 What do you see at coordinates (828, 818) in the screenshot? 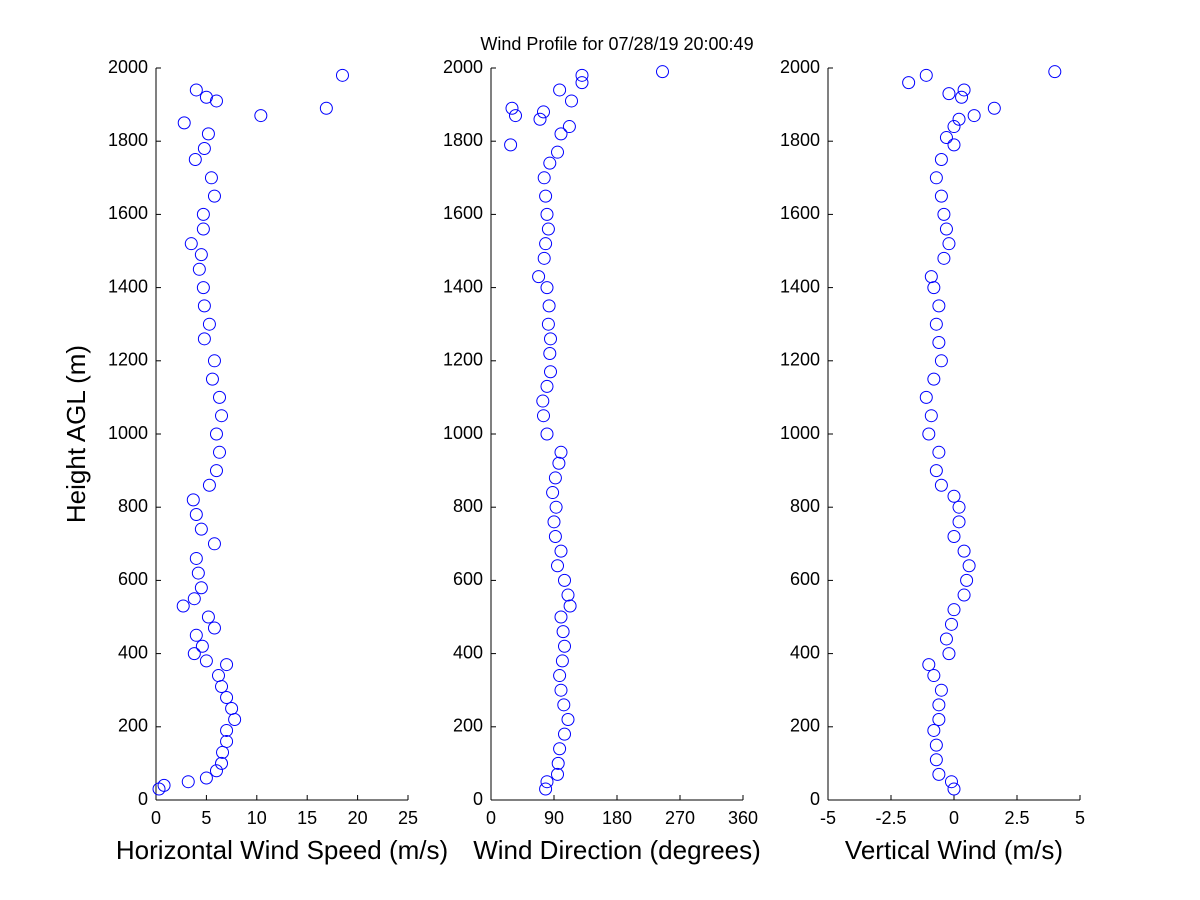
I see `x-tick-label: -5` at bounding box center [828, 818].